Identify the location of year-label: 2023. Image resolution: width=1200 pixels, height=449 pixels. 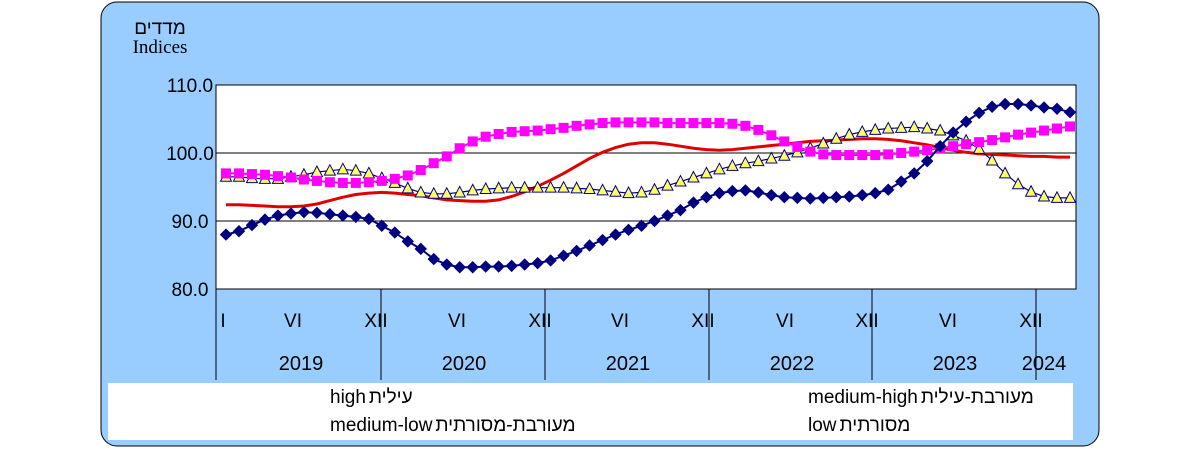
(955, 364).